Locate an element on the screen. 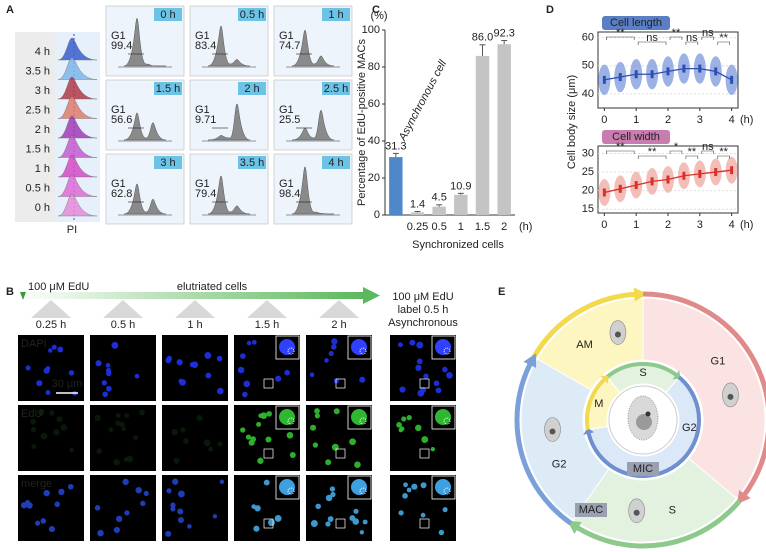 The image size is (766, 552). value-label: 1.4 is located at coordinates (417, 204).